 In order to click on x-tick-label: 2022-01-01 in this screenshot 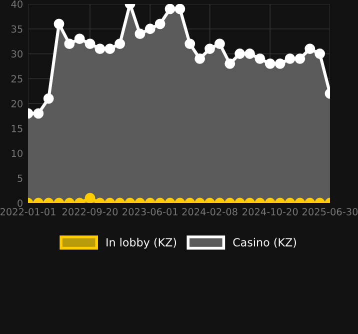, I will do `click(28, 212)`.